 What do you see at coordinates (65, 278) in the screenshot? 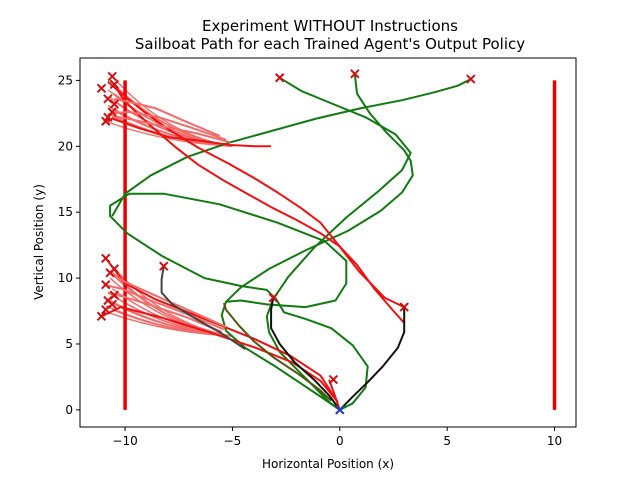
I see `y-tick-label-2: 10` at bounding box center [65, 278].